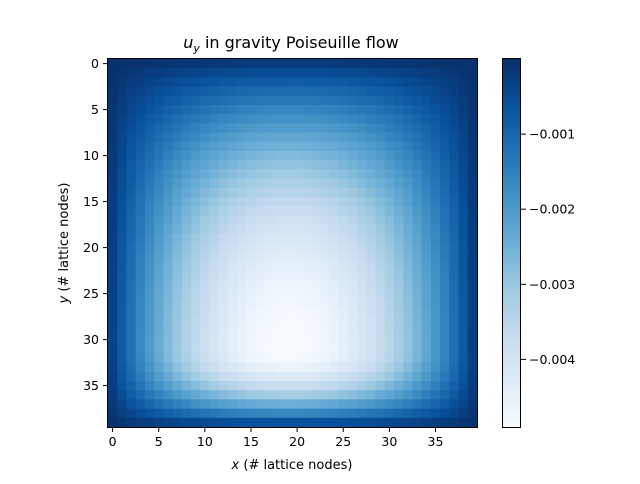 The height and width of the screenshot is (484, 640). What do you see at coordinates (91, 155) in the screenshot?
I see `y-tick-label: 10` at bounding box center [91, 155].